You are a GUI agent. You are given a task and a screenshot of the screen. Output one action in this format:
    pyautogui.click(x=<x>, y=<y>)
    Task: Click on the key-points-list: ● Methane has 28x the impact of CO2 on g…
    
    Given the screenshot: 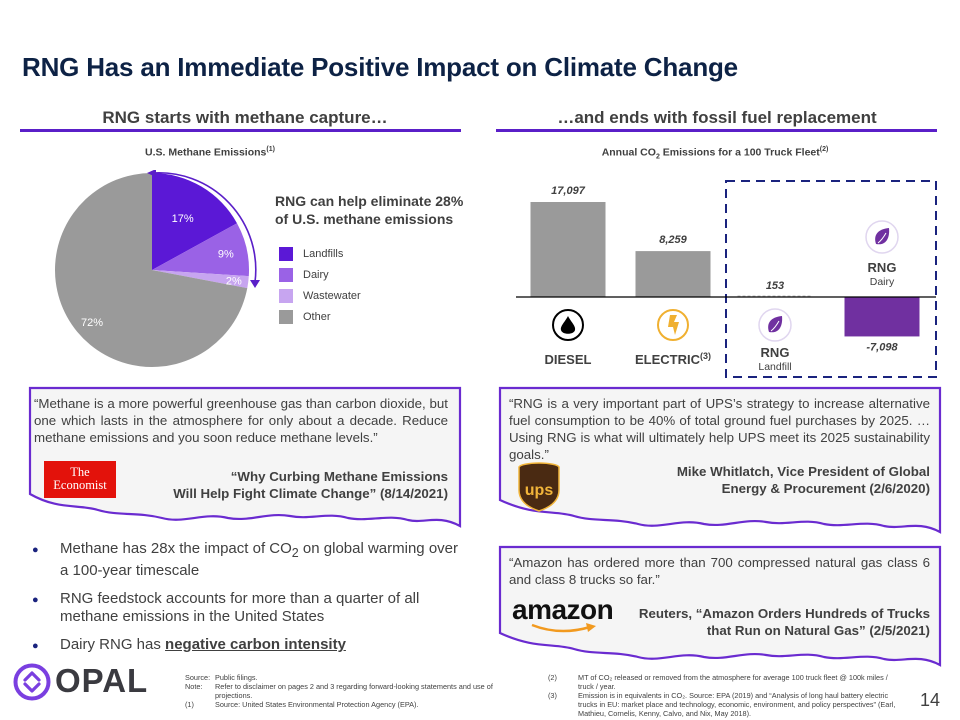 What is the action you would take?
    pyautogui.click(x=245, y=602)
    